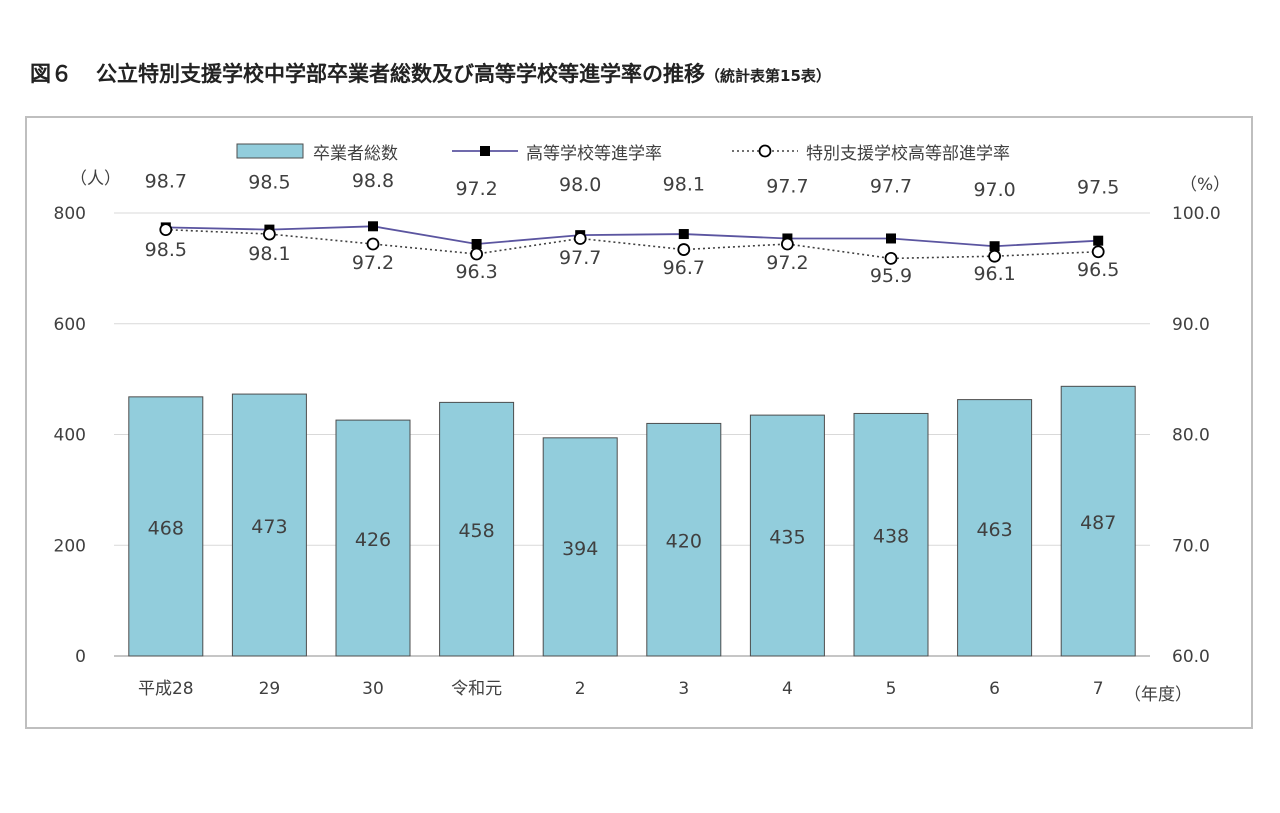 The width and height of the screenshot is (1280, 813). Describe the element at coordinates (373, 181) in the screenshot. I see `line-value-label: 98.8` at that location.